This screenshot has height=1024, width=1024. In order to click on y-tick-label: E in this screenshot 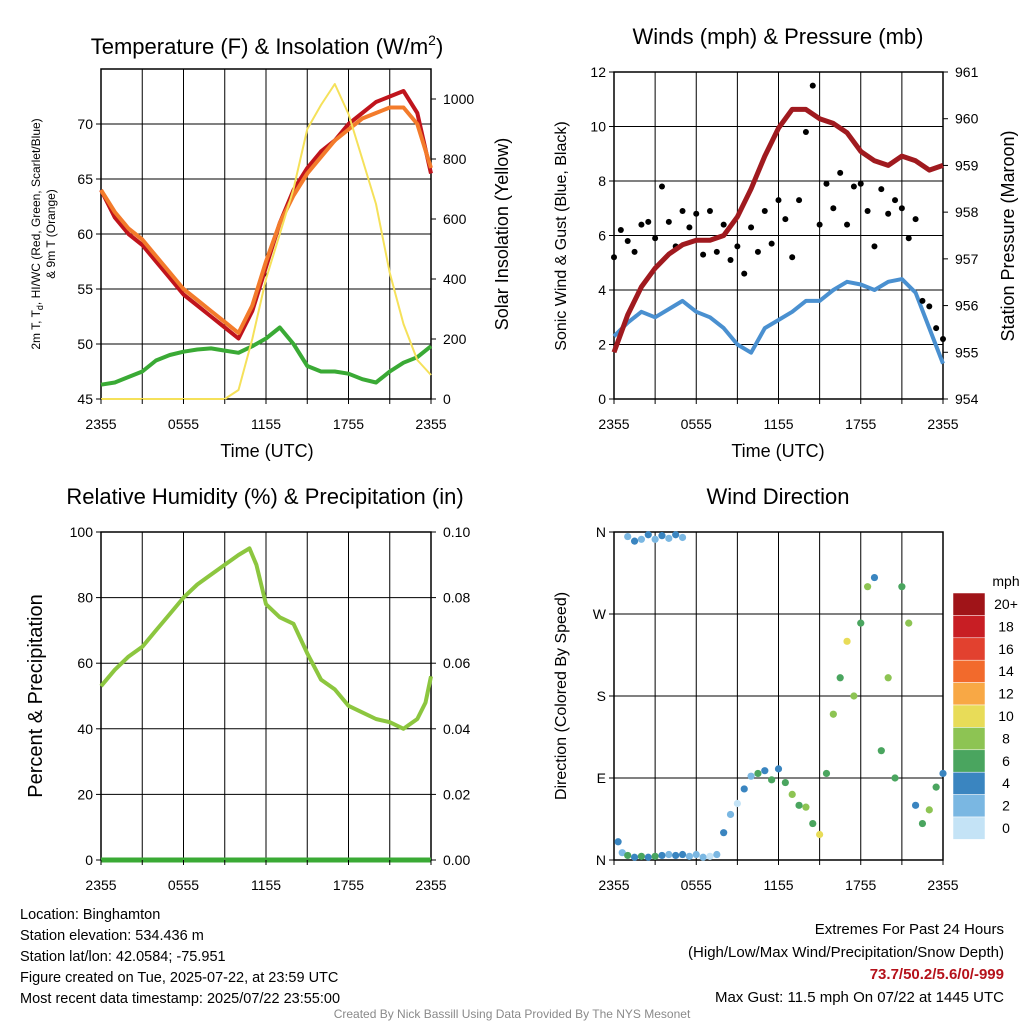, I will do `click(601, 778)`.